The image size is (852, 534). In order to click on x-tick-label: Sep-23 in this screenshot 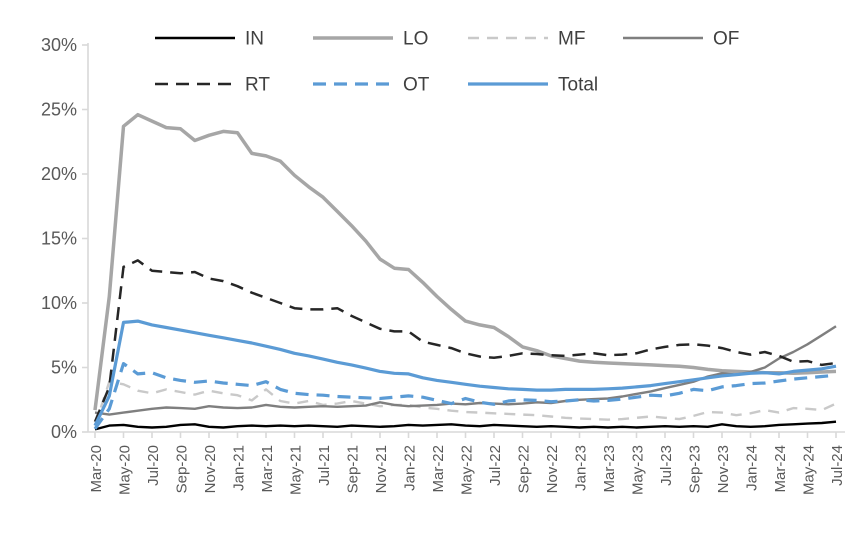, I will do `click(695, 469)`.